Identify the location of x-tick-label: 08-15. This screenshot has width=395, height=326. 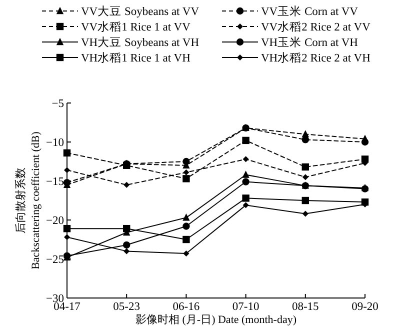
(306, 307).